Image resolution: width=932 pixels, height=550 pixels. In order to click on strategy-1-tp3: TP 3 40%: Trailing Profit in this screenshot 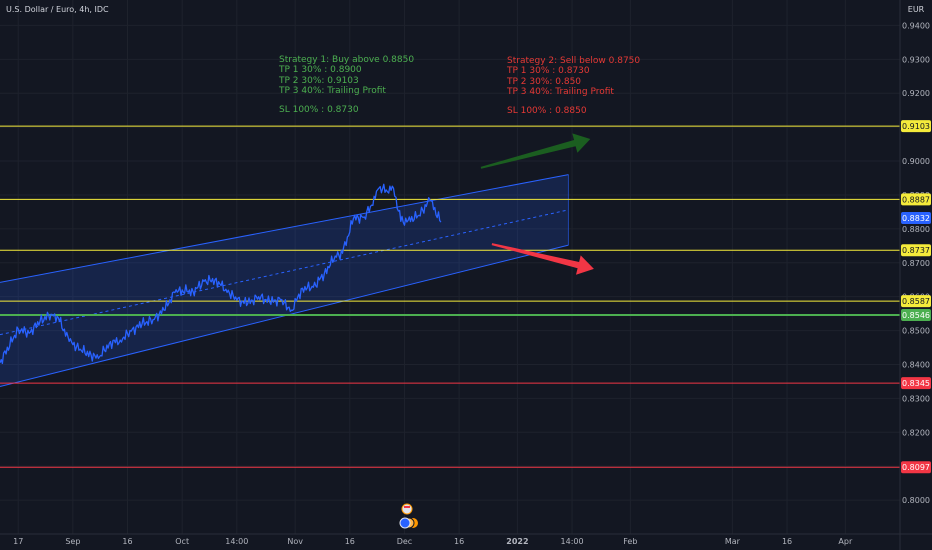, I will do `click(332, 90)`.